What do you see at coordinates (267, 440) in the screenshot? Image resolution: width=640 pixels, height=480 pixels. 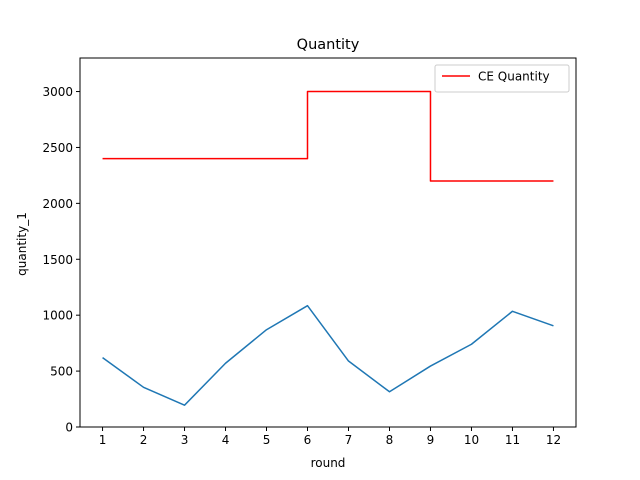 I see `x-tick-label: 5` at bounding box center [267, 440].